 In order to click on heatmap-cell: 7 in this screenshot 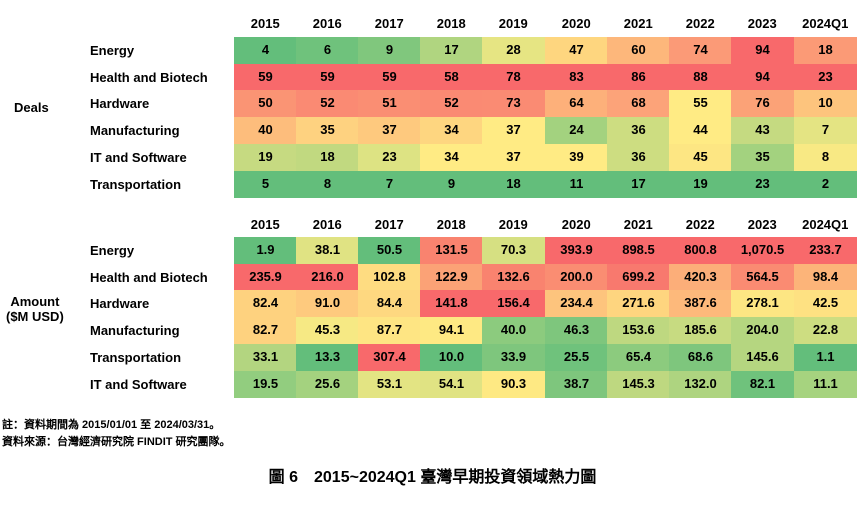, I will do `click(389, 184)`.